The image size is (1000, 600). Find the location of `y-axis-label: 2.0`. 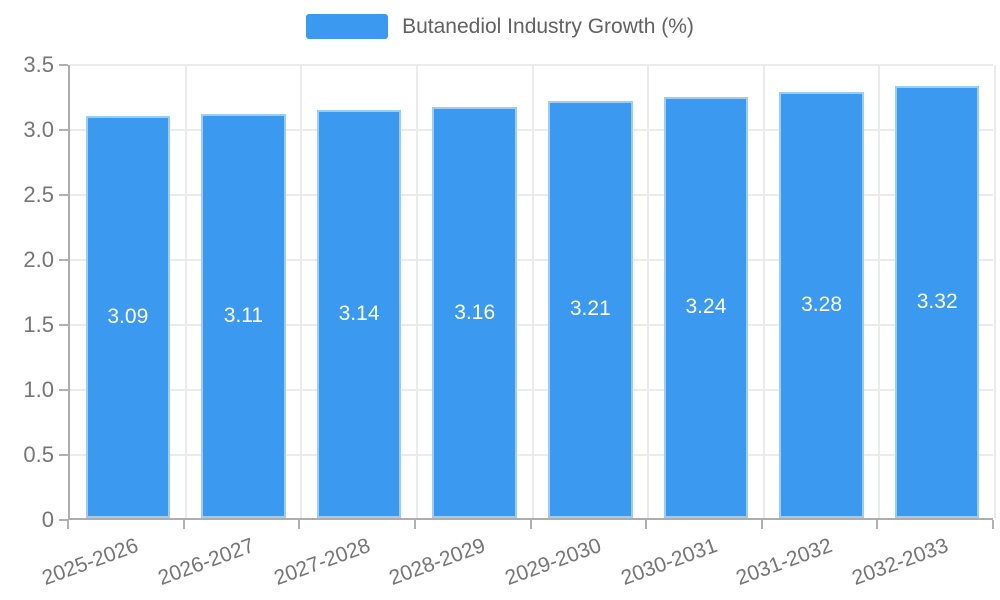

y-axis-label: 2.0 is located at coordinates (38, 259).